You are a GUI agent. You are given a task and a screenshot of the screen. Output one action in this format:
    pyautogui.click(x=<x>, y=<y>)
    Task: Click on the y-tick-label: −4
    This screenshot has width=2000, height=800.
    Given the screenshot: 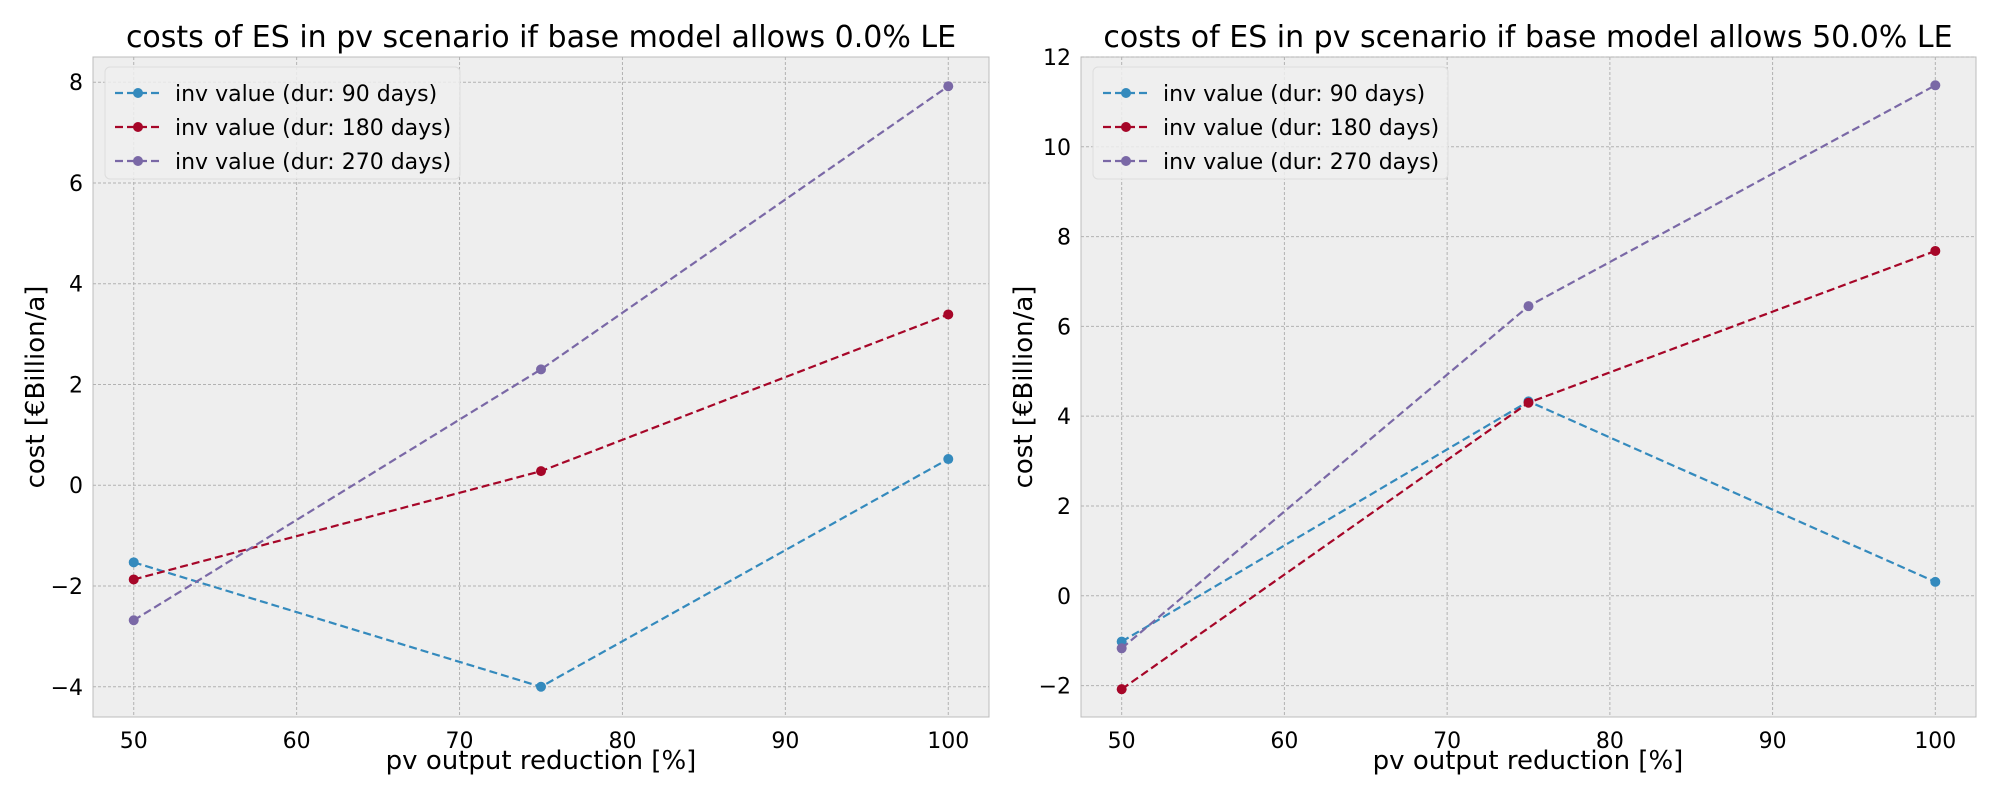 What is the action you would take?
    pyautogui.click(x=67, y=688)
    